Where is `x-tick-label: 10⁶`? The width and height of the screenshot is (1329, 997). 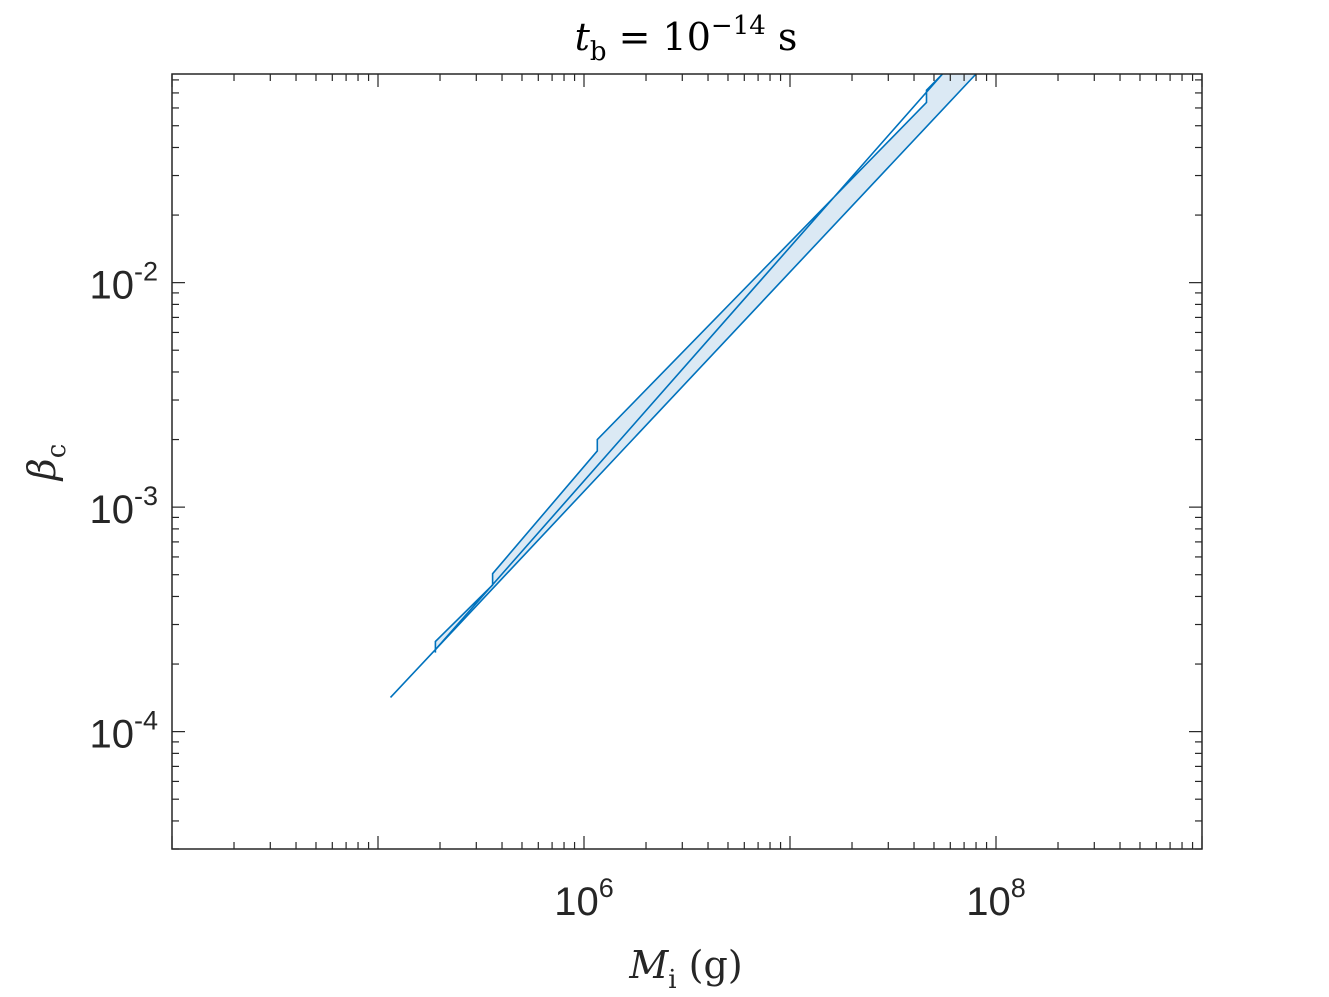 x-tick-label: 10⁶ is located at coordinates (584, 898).